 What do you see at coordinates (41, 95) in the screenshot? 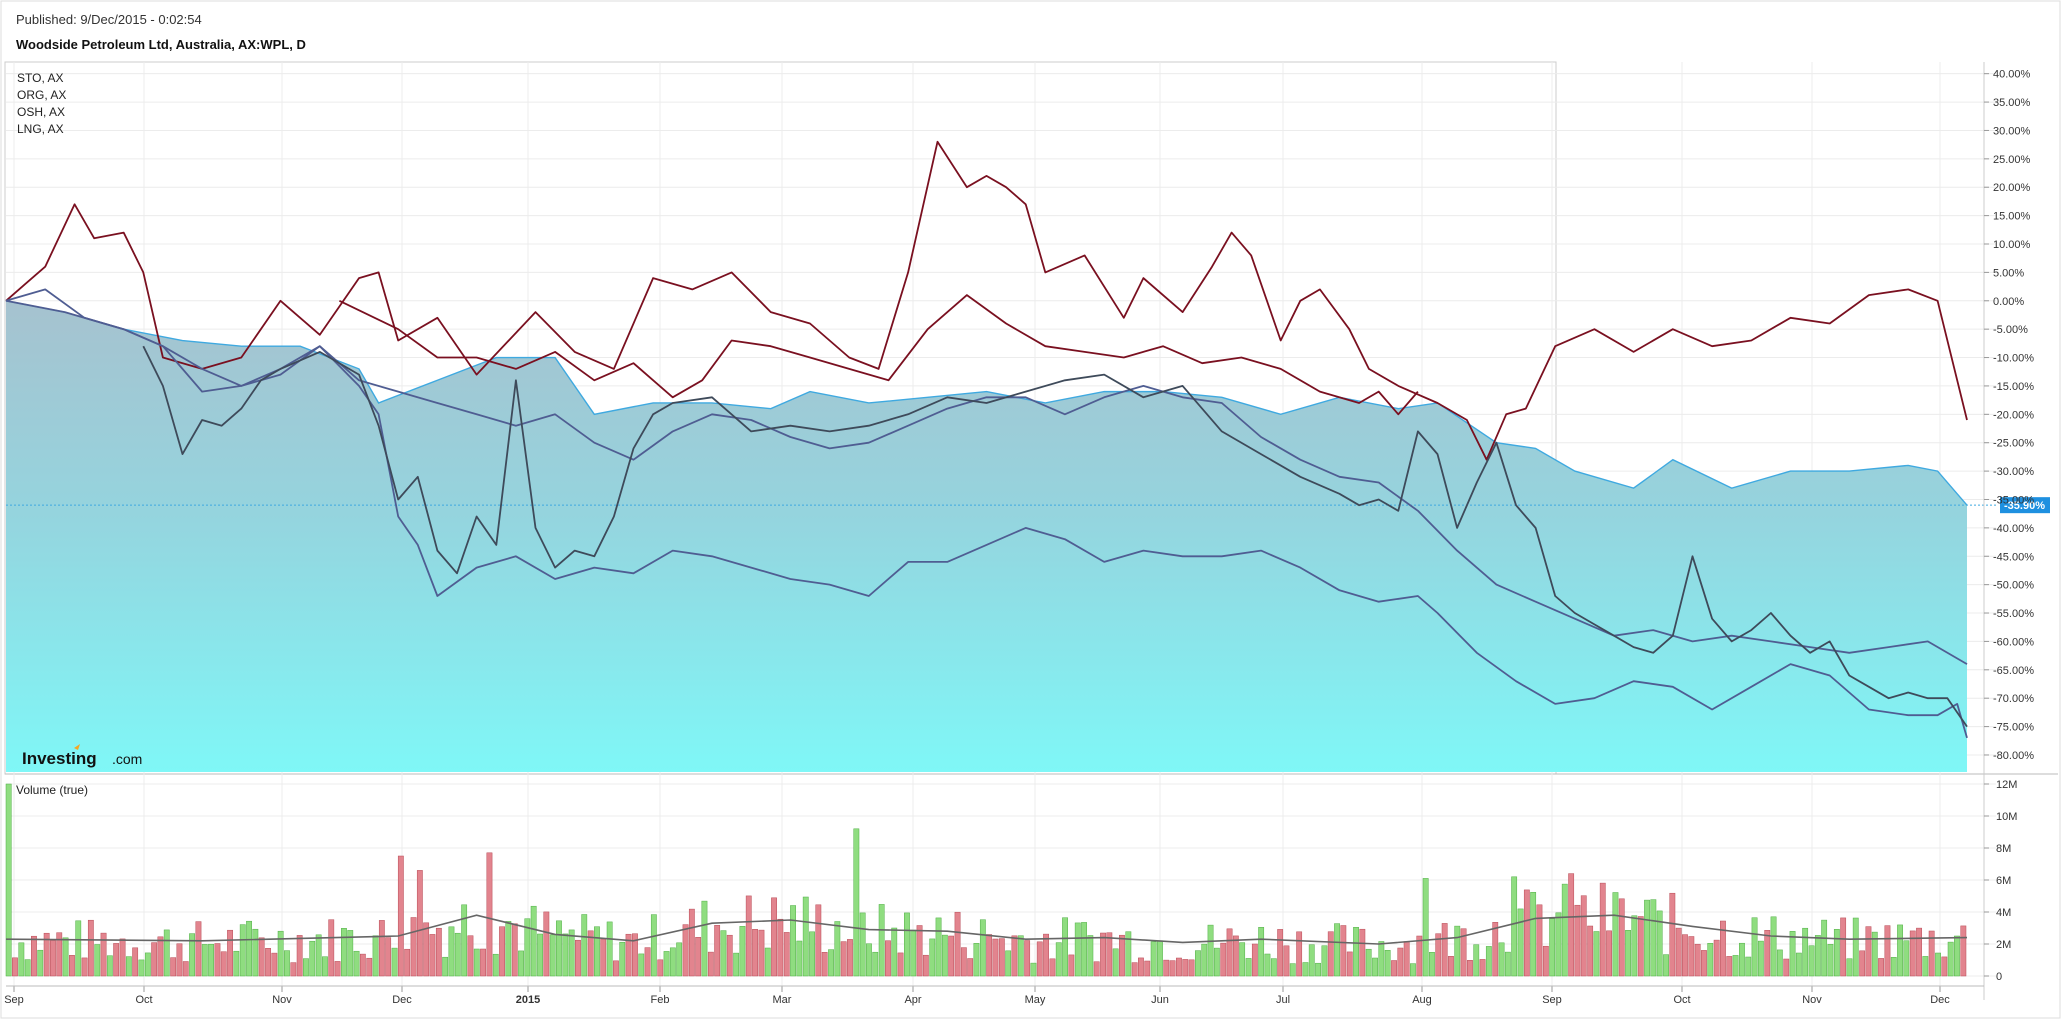
I see `legend-item: ORG, AX` at bounding box center [41, 95].